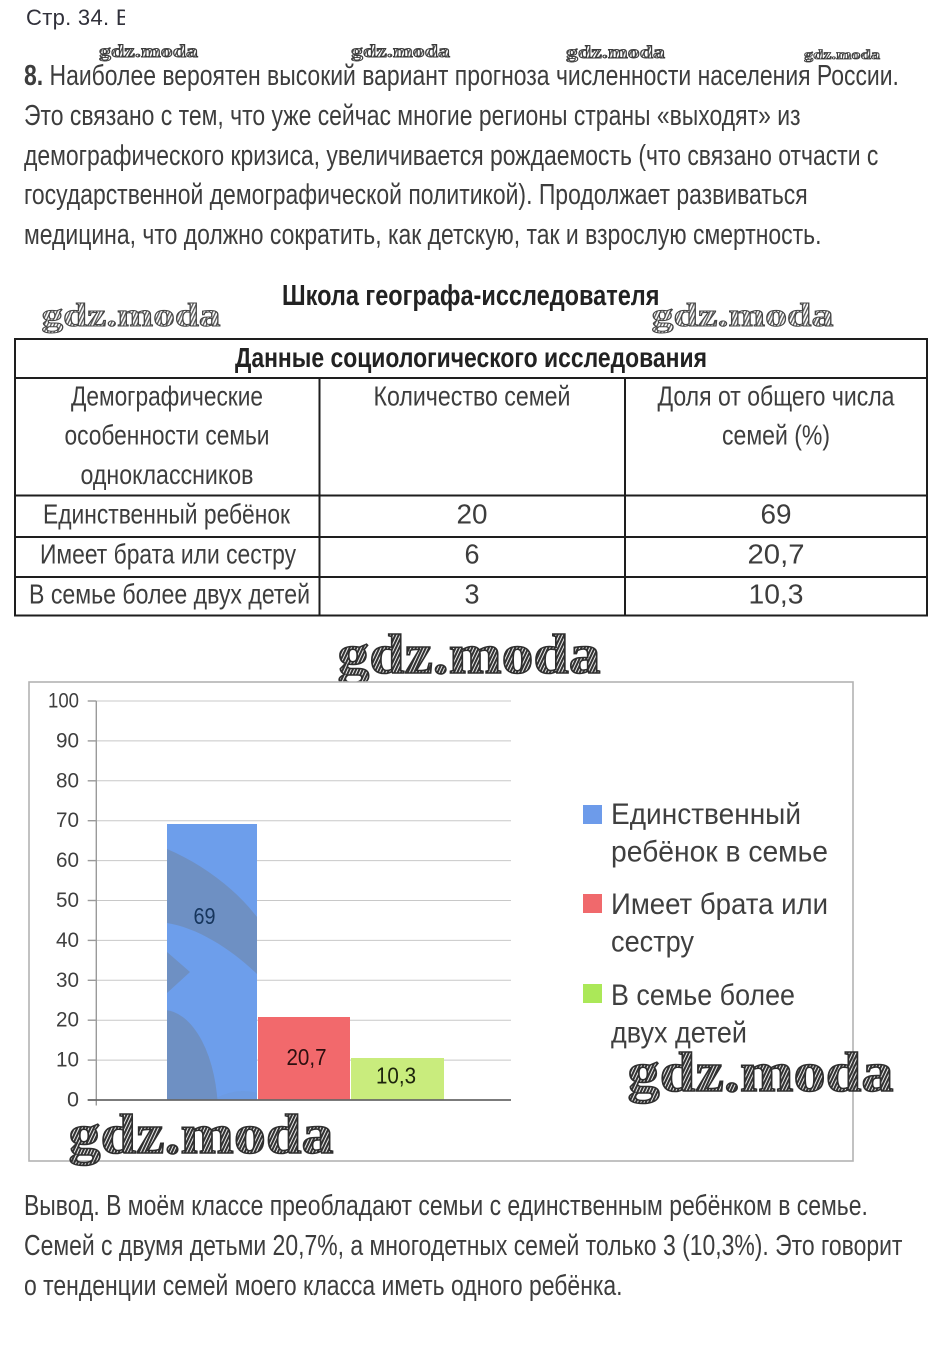 This screenshot has width=942, height=1350. Describe the element at coordinates (73, 1100) in the screenshot. I see `svg-text: 0` at that location.